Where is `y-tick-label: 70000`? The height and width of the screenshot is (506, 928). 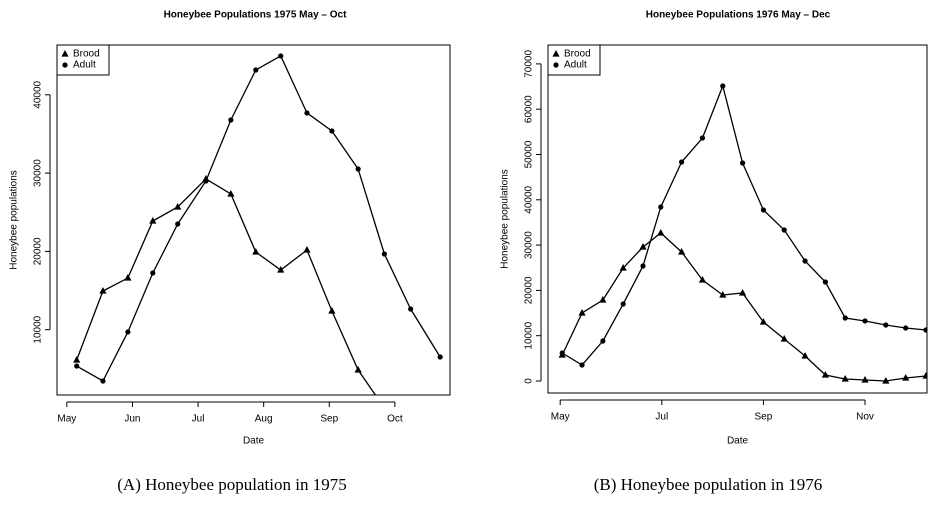
y-tick-label: 70000 is located at coordinates (529, 64).